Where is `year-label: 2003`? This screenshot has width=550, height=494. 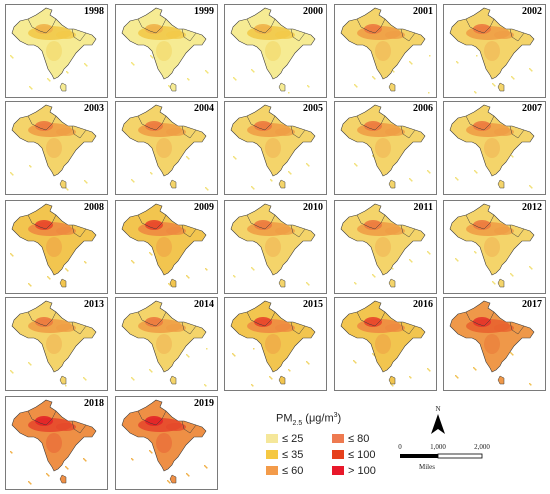 year-label: 2003 is located at coordinates (94, 108).